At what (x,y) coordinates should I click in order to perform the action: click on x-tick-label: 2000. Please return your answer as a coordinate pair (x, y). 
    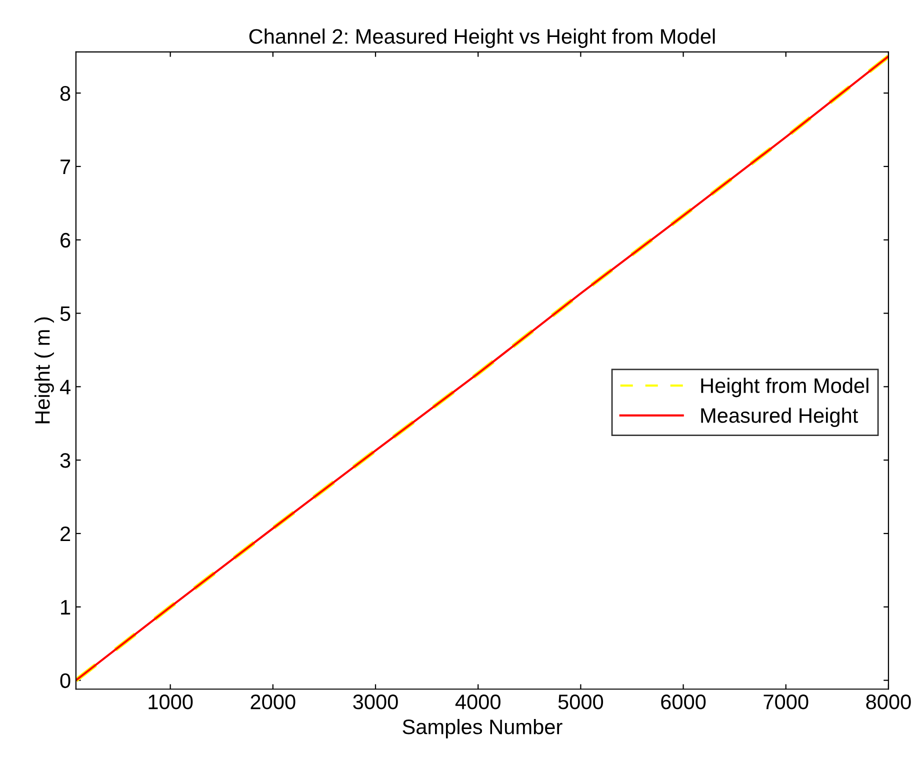
    Looking at the image, I should click on (273, 702).